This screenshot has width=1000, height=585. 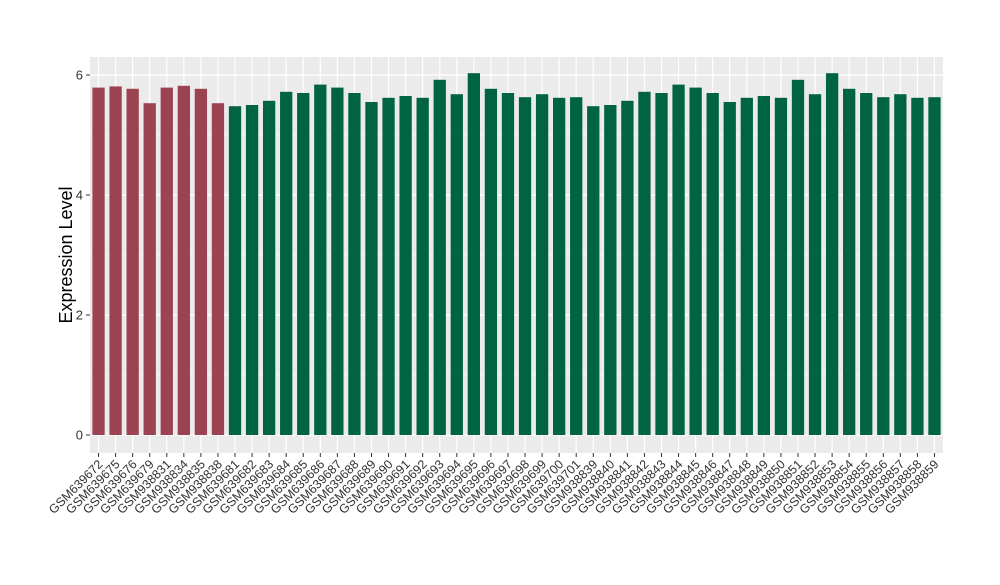 What do you see at coordinates (269, 268) in the screenshot?
I see `bar-GSM639683` at bounding box center [269, 268].